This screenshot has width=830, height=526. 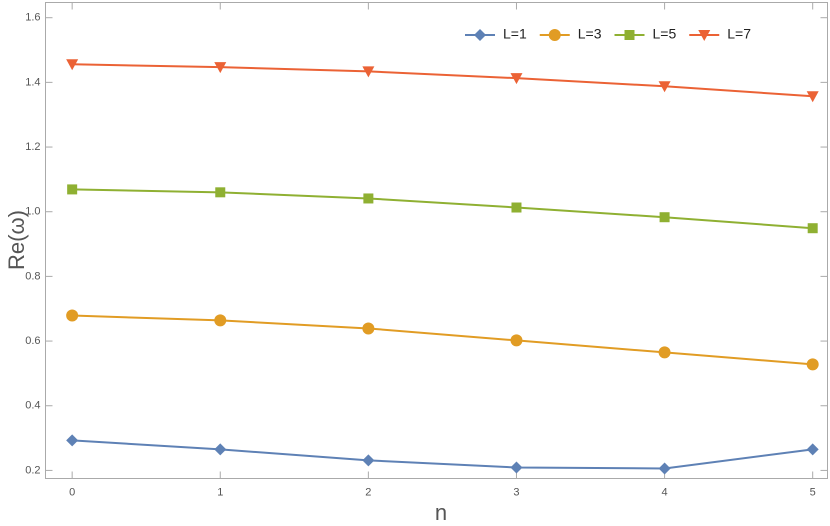 What do you see at coordinates (32, 82) in the screenshot?
I see `y-tick-label: 1.4` at bounding box center [32, 82].